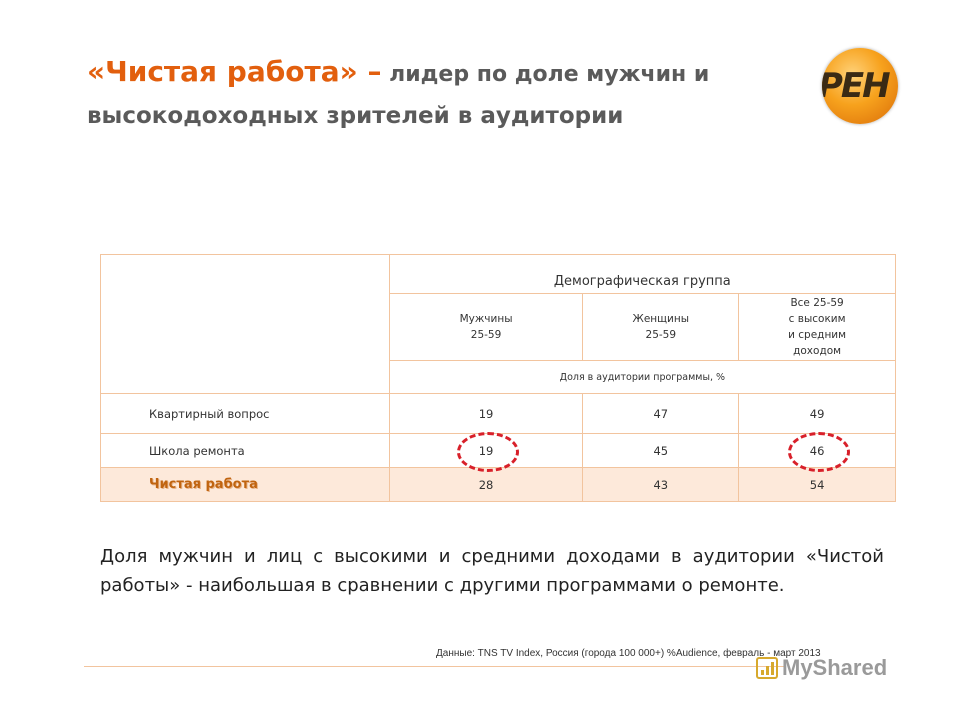 This screenshot has height=720, width=960. Describe the element at coordinates (661, 450) in the screenshot. I see `table-cell: 45` at that location.